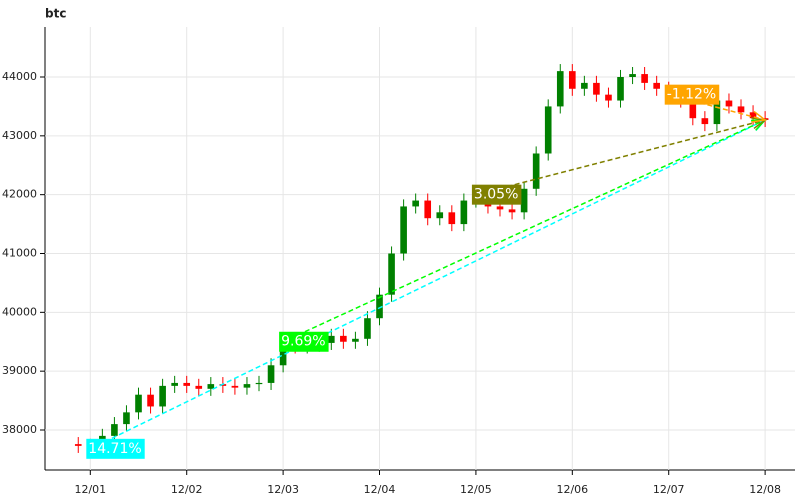 This screenshot has height=500, width=800. I want to click on y-tick-label: 42000, so click(19, 194).